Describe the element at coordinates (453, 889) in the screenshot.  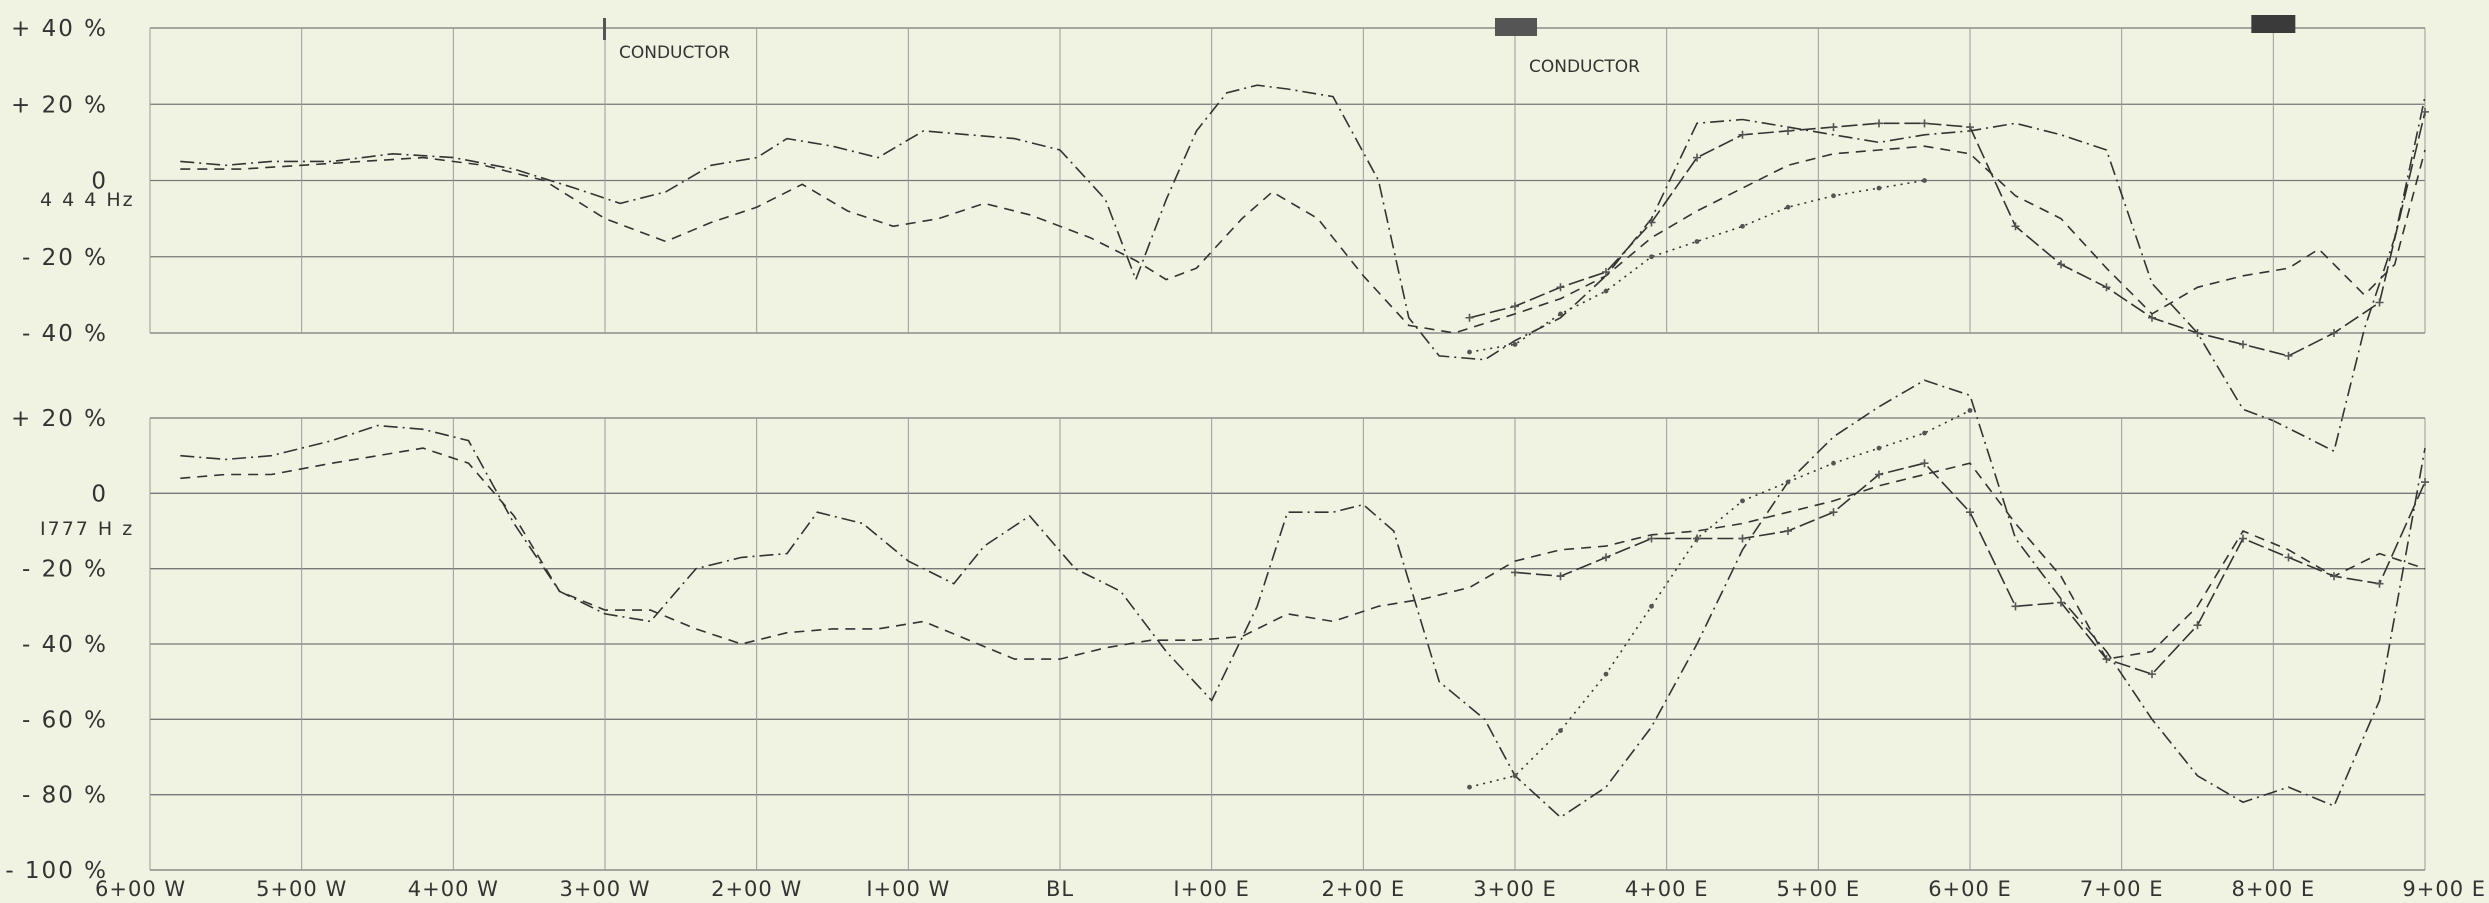
I see `x-tick-label: 4+00 W` at that location.